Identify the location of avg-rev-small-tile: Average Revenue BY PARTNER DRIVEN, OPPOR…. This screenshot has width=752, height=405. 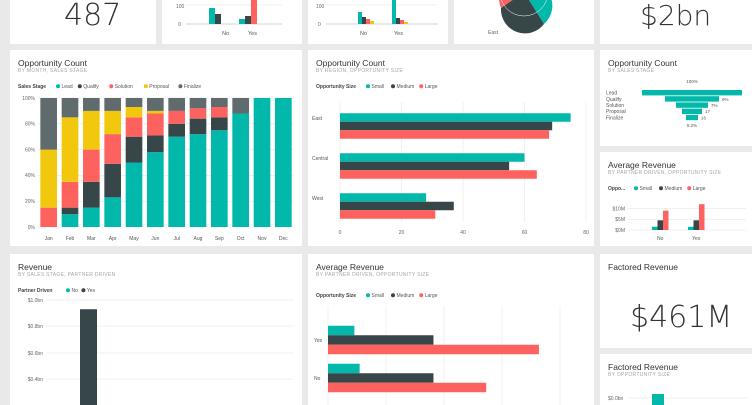
(676, 199).